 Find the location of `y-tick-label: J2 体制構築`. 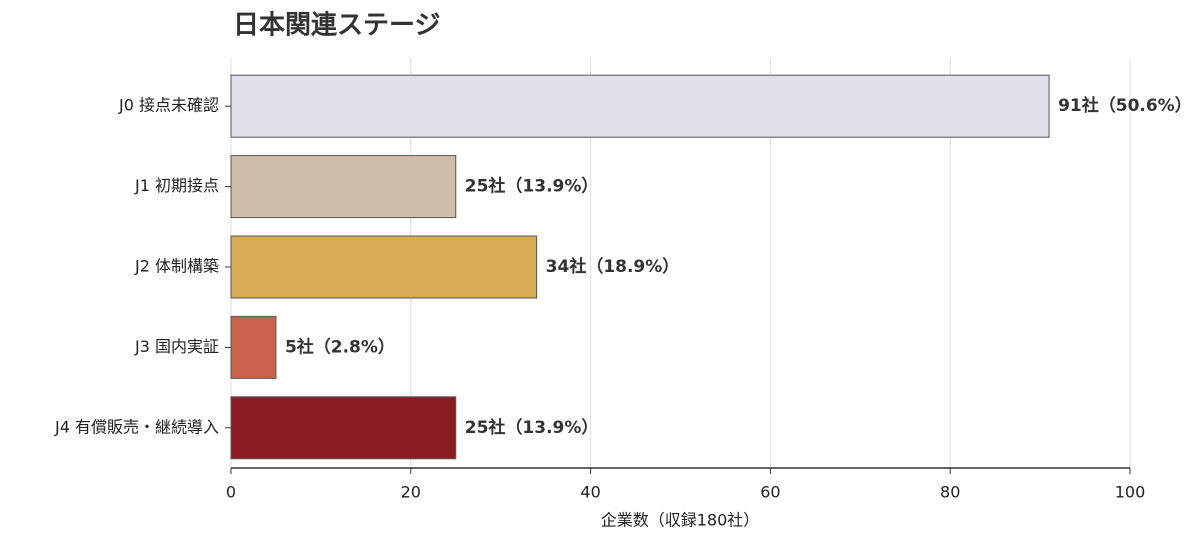

y-tick-label: J2 体制構築 is located at coordinates (176, 266).